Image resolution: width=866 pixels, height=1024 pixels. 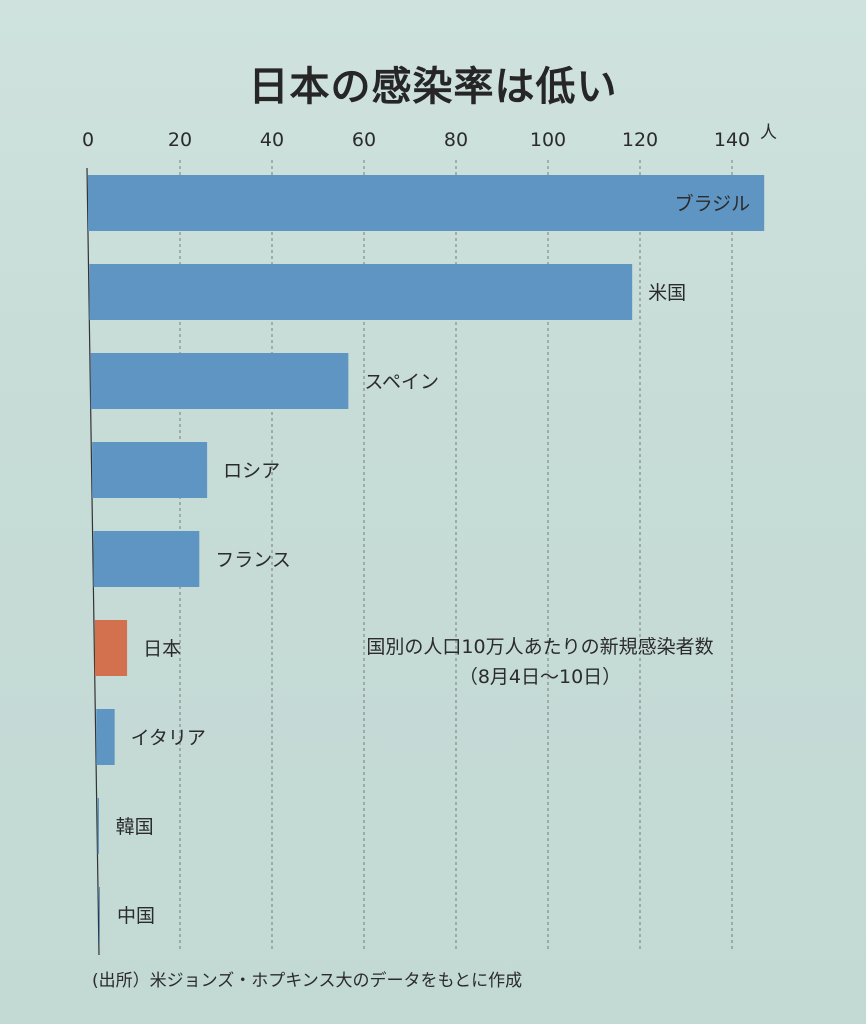 What do you see at coordinates (272, 140) in the screenshot?
I see `tick-label-40: 40` at bounding box center [272, 140].